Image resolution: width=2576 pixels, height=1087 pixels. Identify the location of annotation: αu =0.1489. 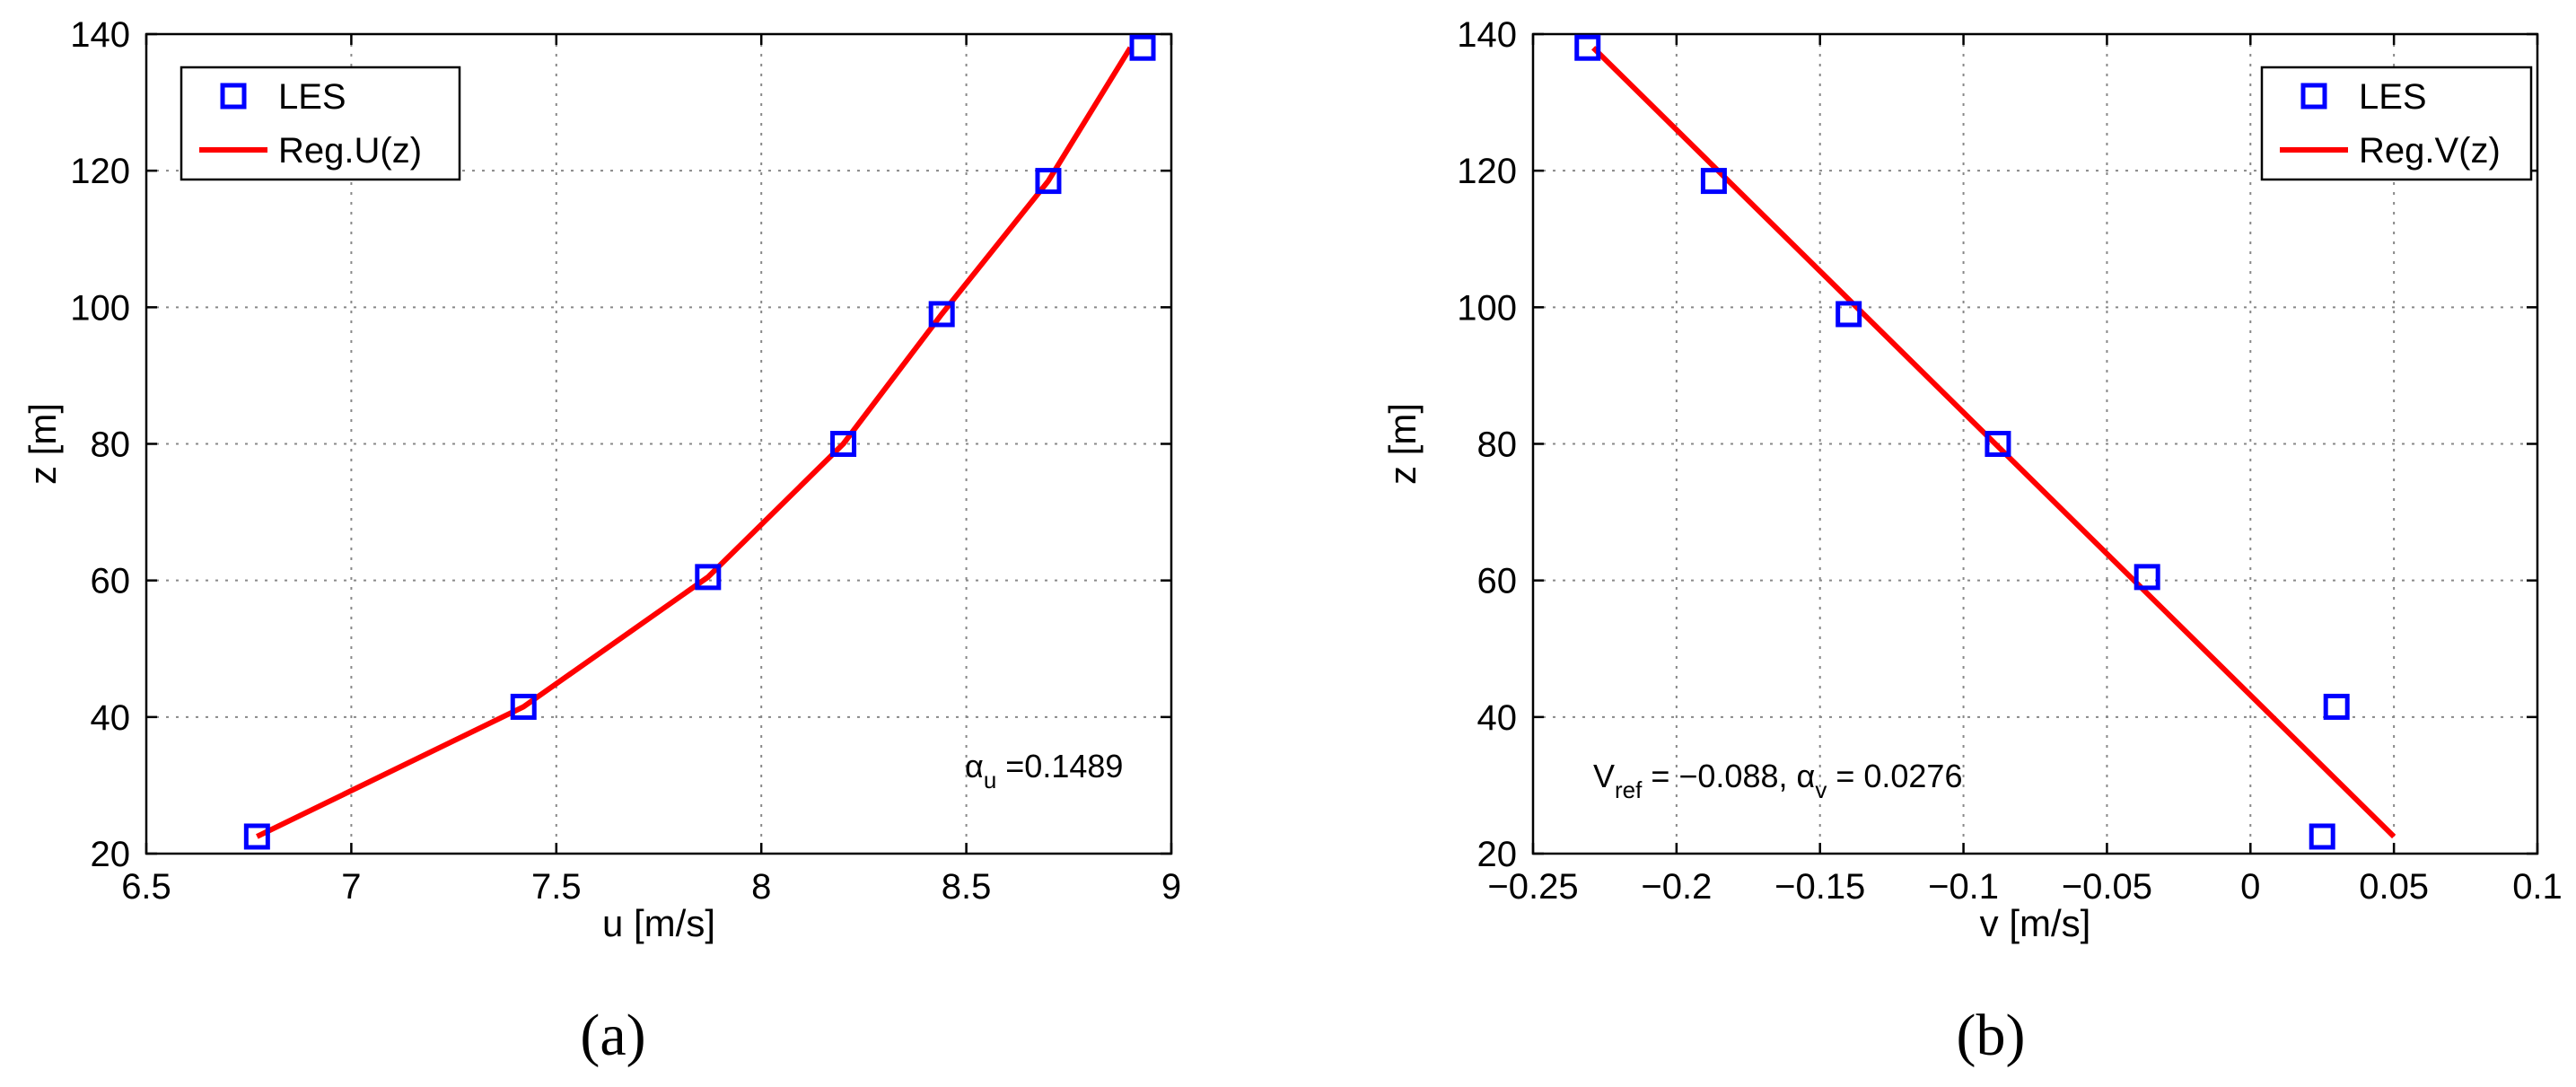
(1044, 771).